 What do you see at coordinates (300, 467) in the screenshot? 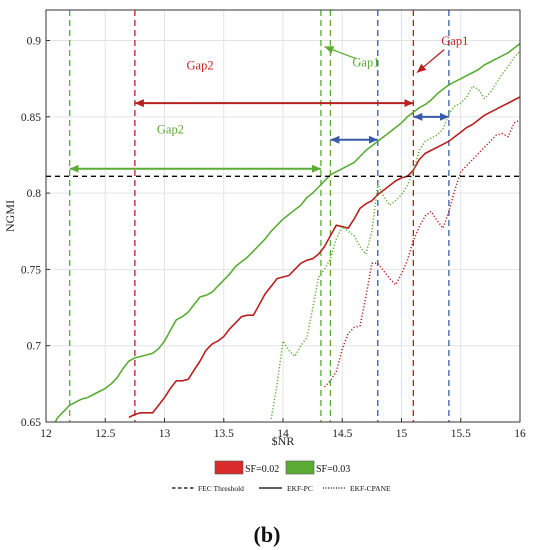
I see `legend-swatch-sf003` at bounding box center [300, 467].